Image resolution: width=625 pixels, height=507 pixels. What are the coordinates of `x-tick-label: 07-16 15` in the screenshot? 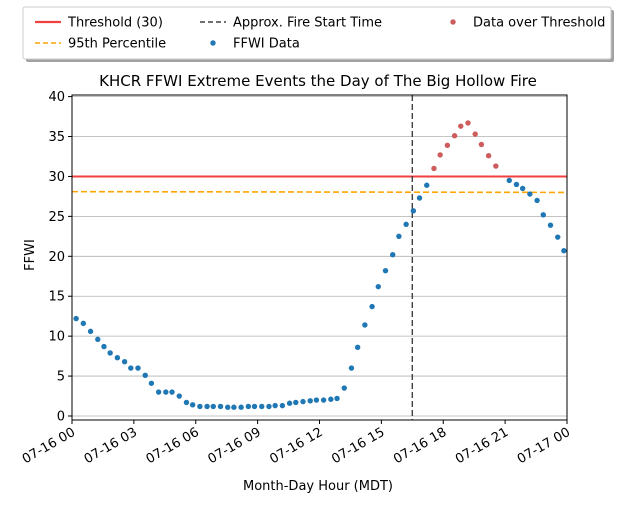 It's located at (358, 446).